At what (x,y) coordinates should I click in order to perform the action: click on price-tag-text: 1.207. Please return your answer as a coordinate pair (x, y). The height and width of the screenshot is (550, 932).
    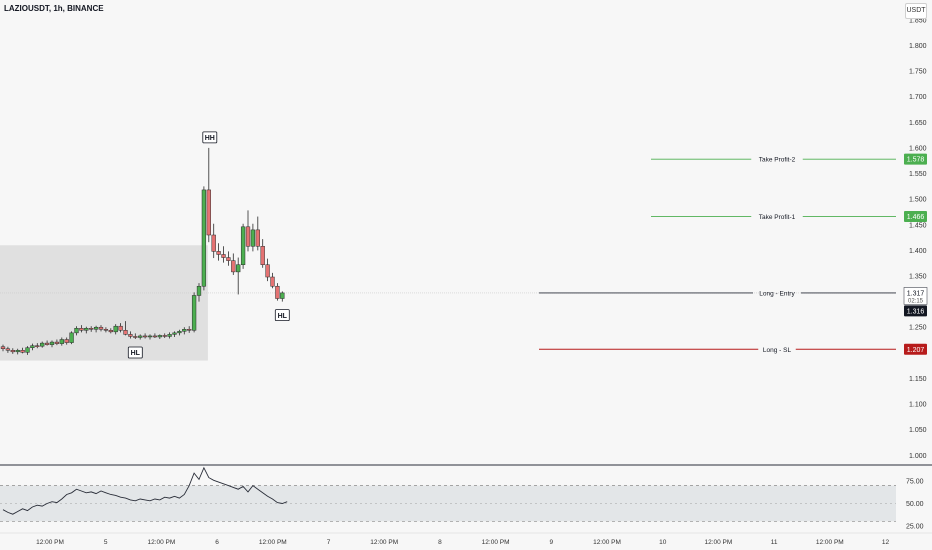
    Looking at the image, I should click on (916, 350).